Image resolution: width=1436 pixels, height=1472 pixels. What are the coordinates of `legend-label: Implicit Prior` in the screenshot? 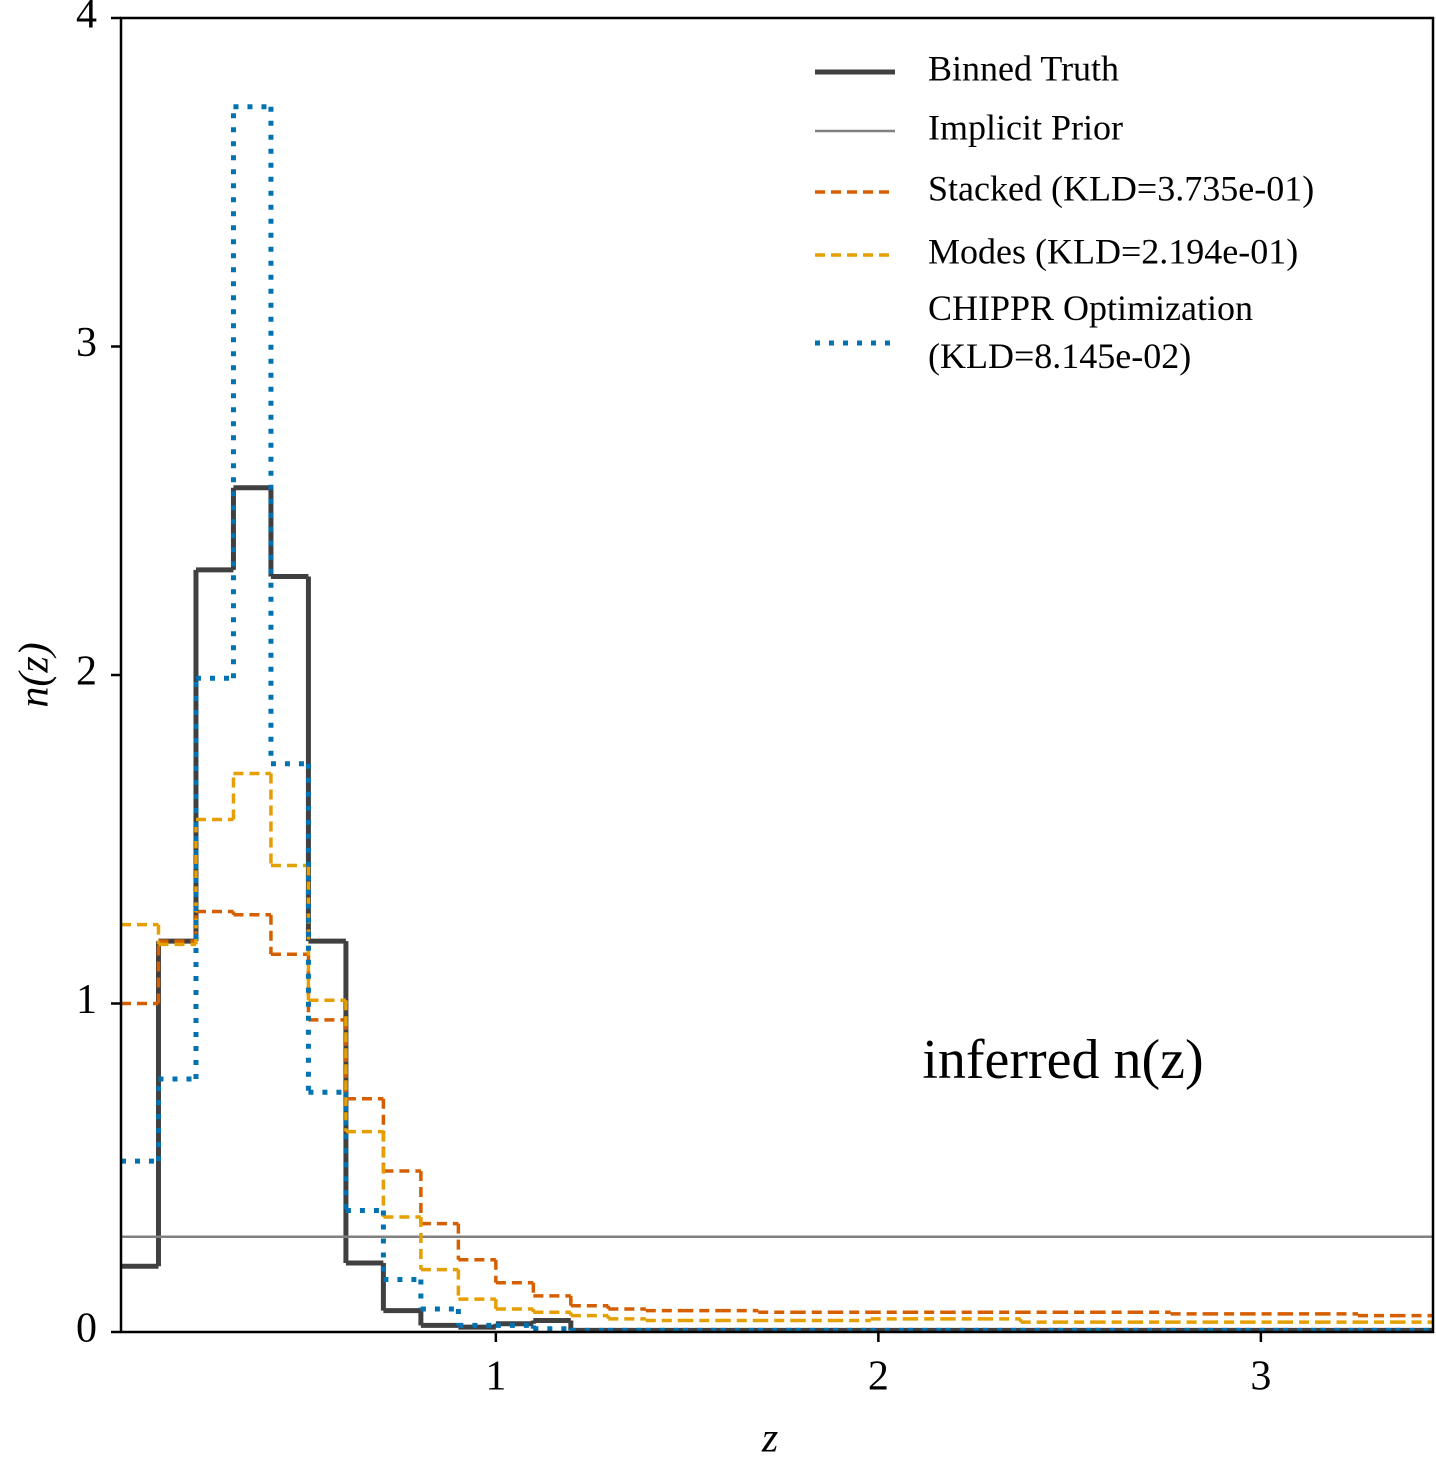 It's located at (1025, 127).